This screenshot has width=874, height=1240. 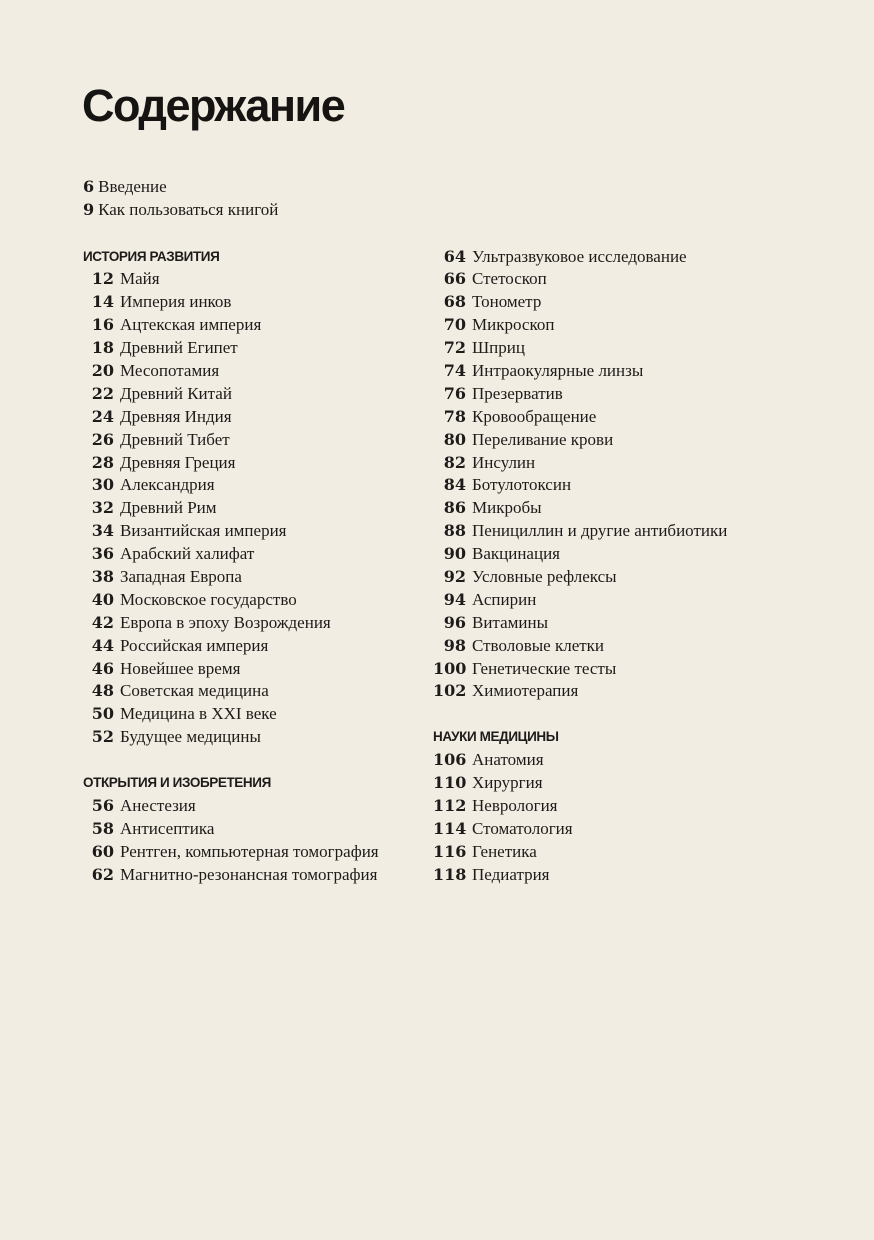 I want to click on toc-entry: 116 Генетика, so click(x=580, y=852).